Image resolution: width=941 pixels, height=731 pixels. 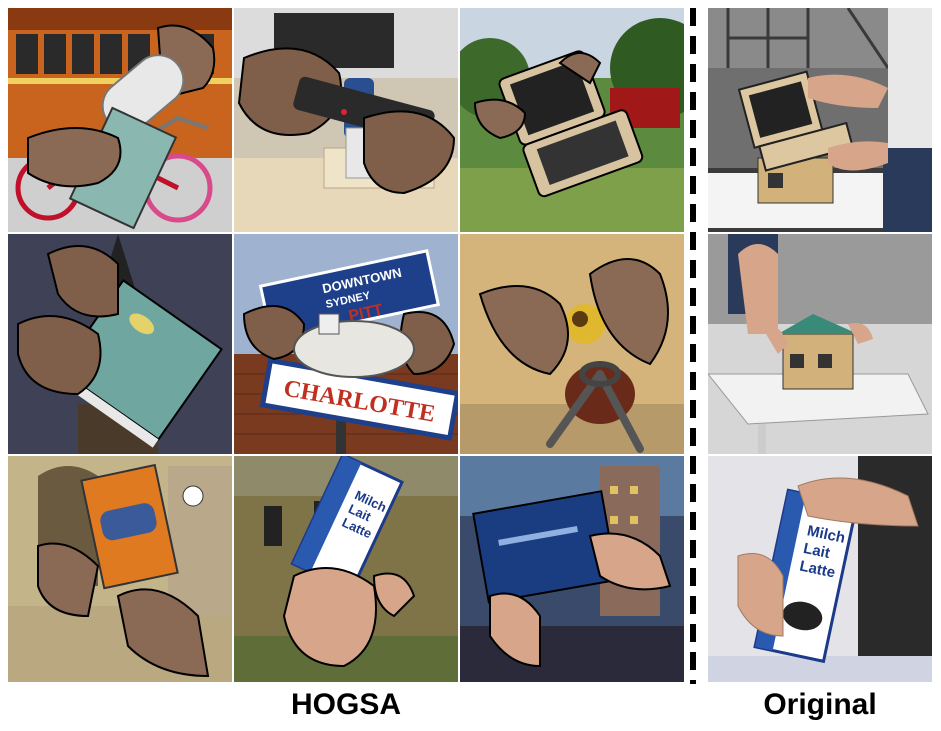 I want to click on caption-original: Original, so click(x=820, y=704).